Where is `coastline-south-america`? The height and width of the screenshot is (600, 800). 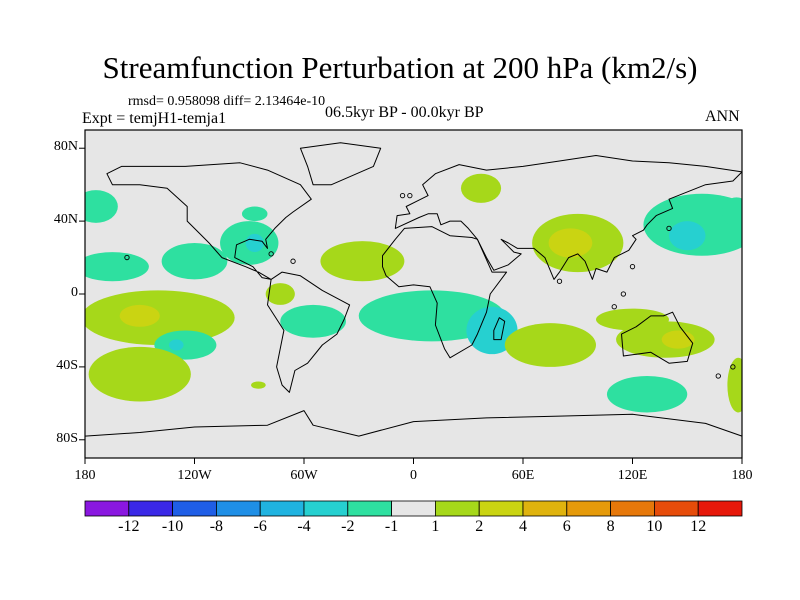
coastline-south-america is located at coordinates (309, 332).